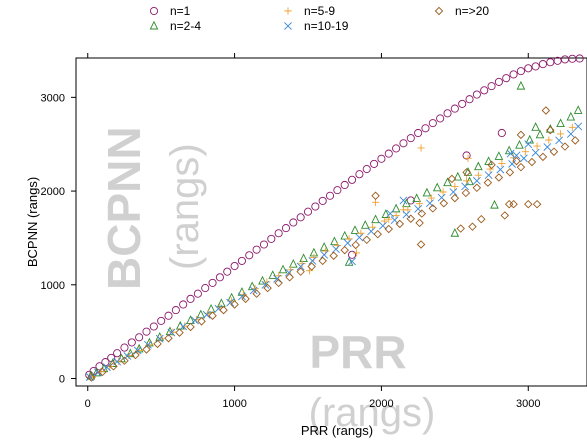 The image size is (587, 440). What do you see at coordinates (32, 222) in the screenshot?
I see `y-axis-label: BCPNN (rangs)` at bounding box center [32, 222].